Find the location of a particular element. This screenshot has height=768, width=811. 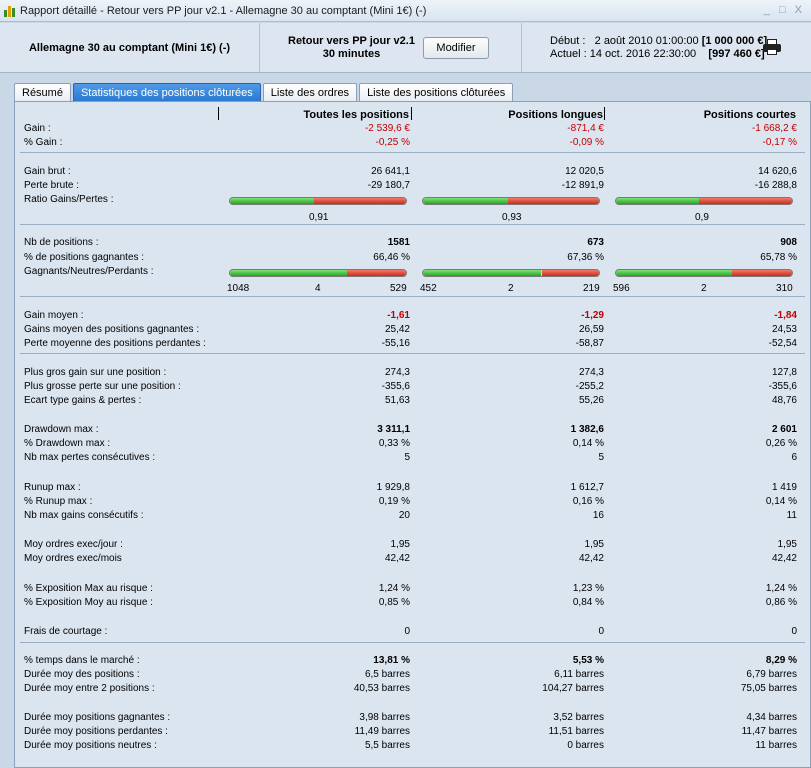

stat-label: Plus gros gain sur une position : is located at coordinates (95, 372).